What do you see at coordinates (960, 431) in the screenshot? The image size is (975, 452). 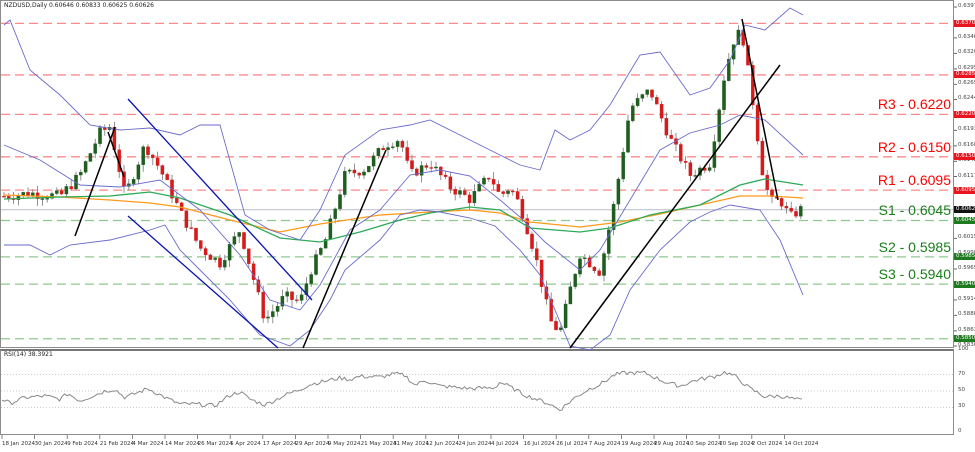 I see `rsi-tick: 0` at bounding box center [960, 431].